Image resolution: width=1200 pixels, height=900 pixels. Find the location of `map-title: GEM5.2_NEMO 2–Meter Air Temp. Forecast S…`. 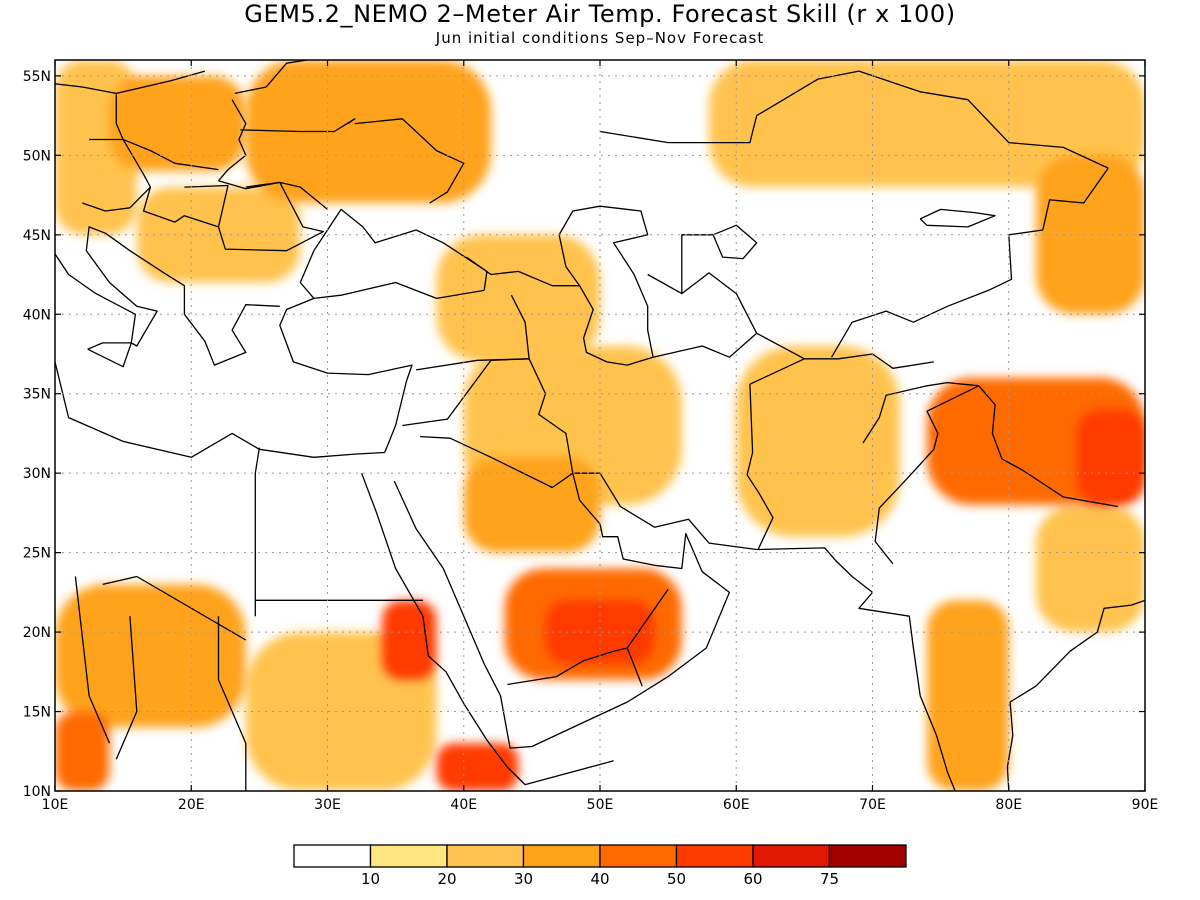

map-title: GEM5.2_NEMO 2–Meter Air Temp. Forecast S… is located at coordinates (600, 14).